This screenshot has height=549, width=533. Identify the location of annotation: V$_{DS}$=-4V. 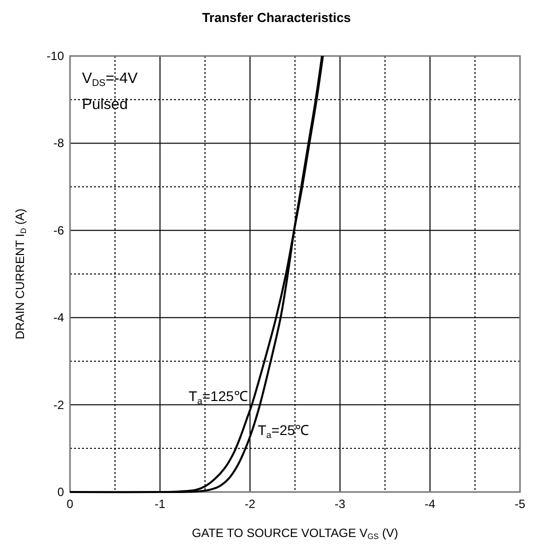
(110, 79).